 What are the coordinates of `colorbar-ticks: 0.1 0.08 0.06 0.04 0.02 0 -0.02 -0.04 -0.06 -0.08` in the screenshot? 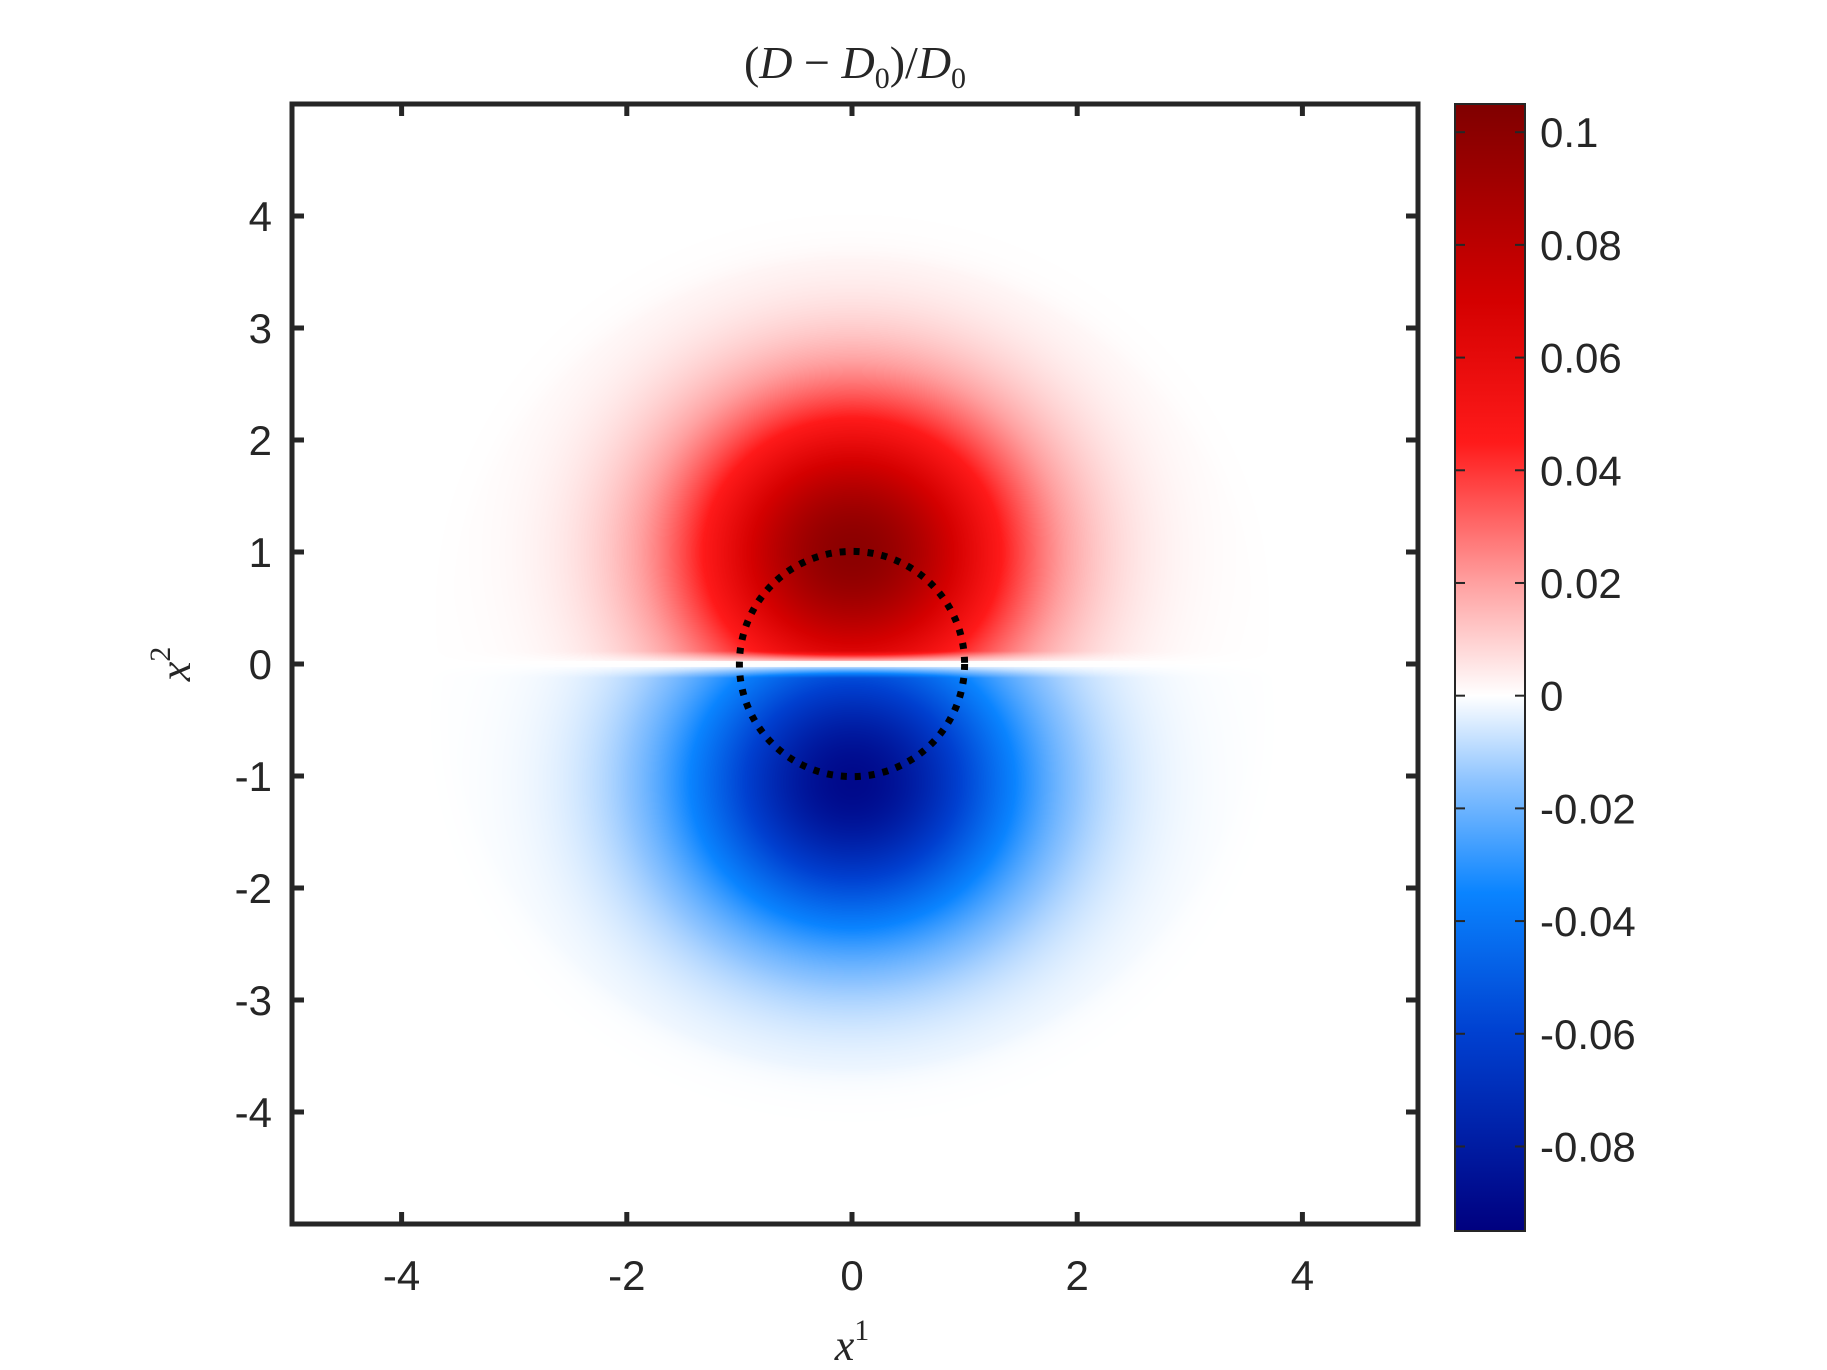 It's located at (1545, 639).